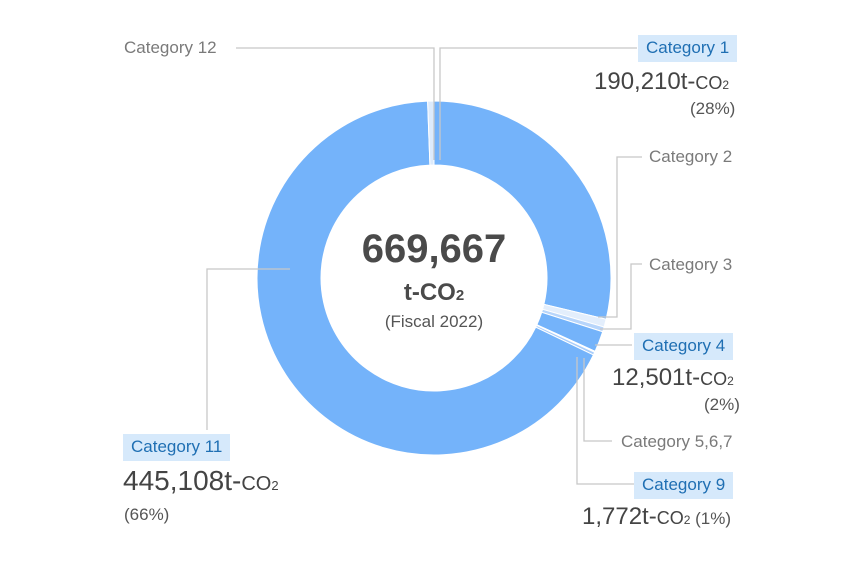  I want to click on pct-category-1: (28%), so click(713, 108).